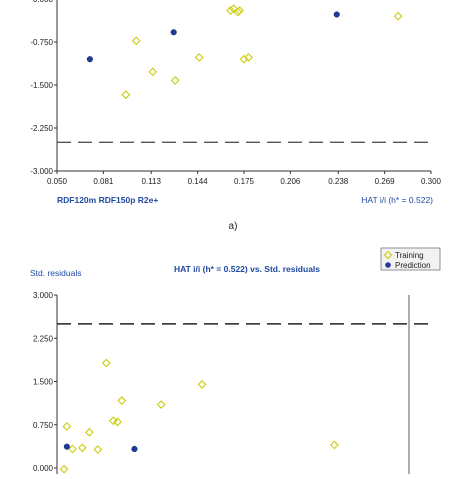 The image size is (474, 479). I want to click on legend-box, so click(410, 259).